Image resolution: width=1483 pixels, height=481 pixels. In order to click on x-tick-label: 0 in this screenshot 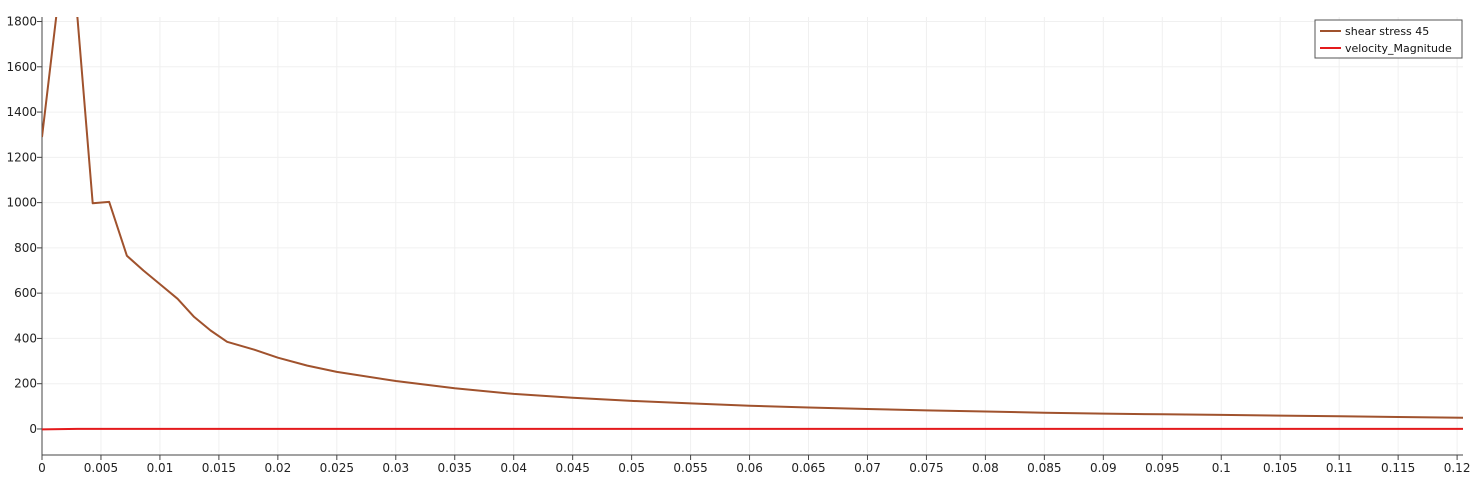, I will do `click(42, 468)`.